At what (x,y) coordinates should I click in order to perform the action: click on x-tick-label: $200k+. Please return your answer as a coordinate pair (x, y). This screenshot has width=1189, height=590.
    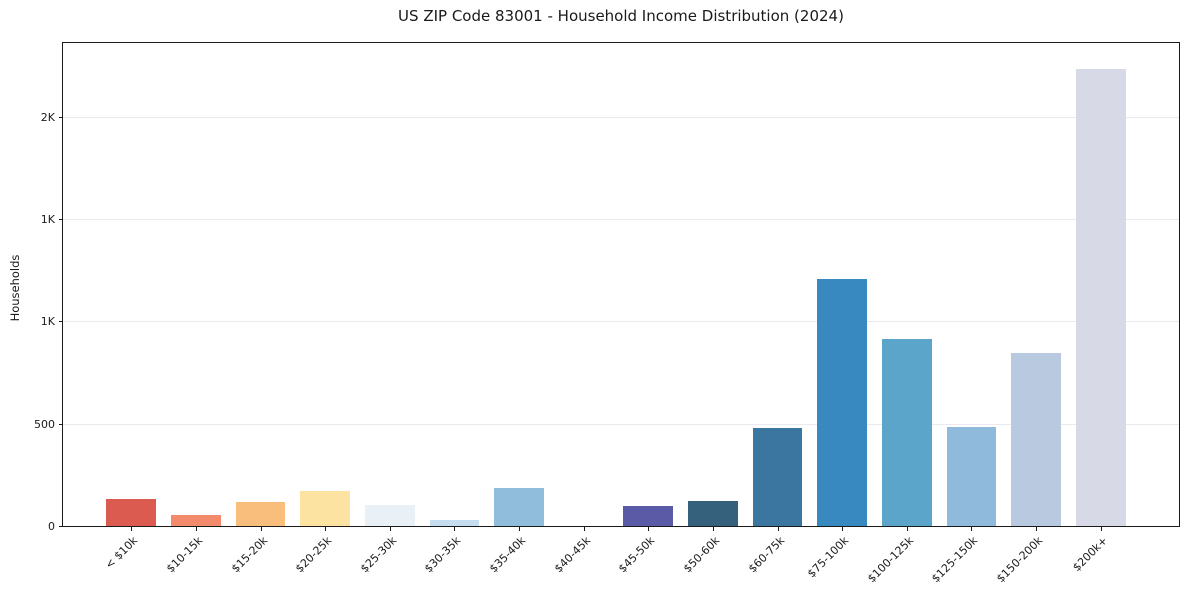
    Looking at the image, I should click on (1089, 554).